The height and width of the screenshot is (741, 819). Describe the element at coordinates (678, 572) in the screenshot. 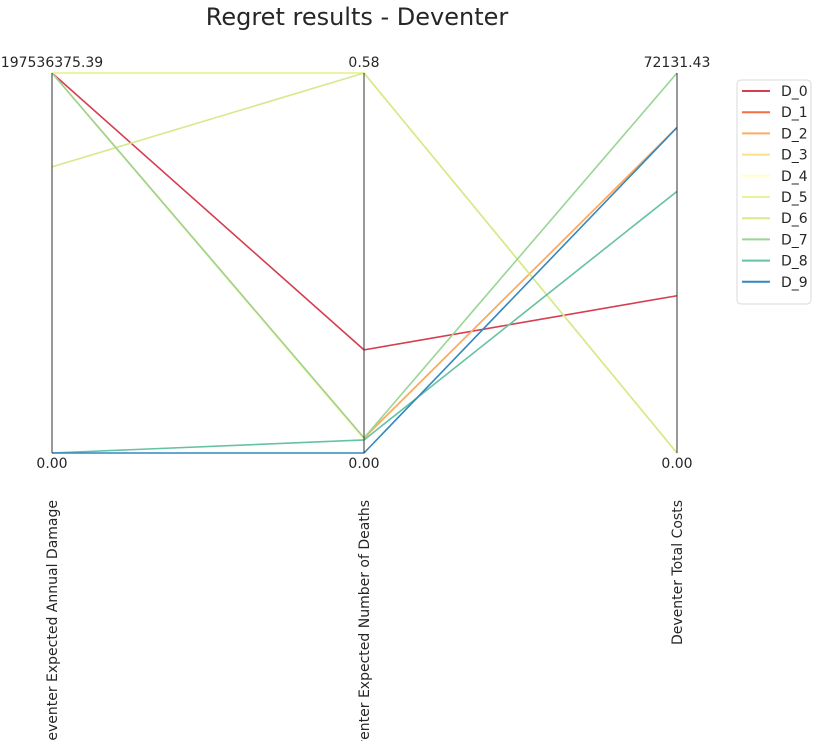

I see `axis-title-3: Deventer Total Costs` at that location.